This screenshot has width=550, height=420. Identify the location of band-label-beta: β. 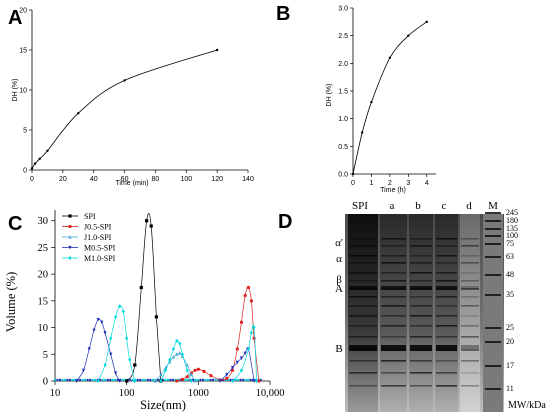
(339, 280).